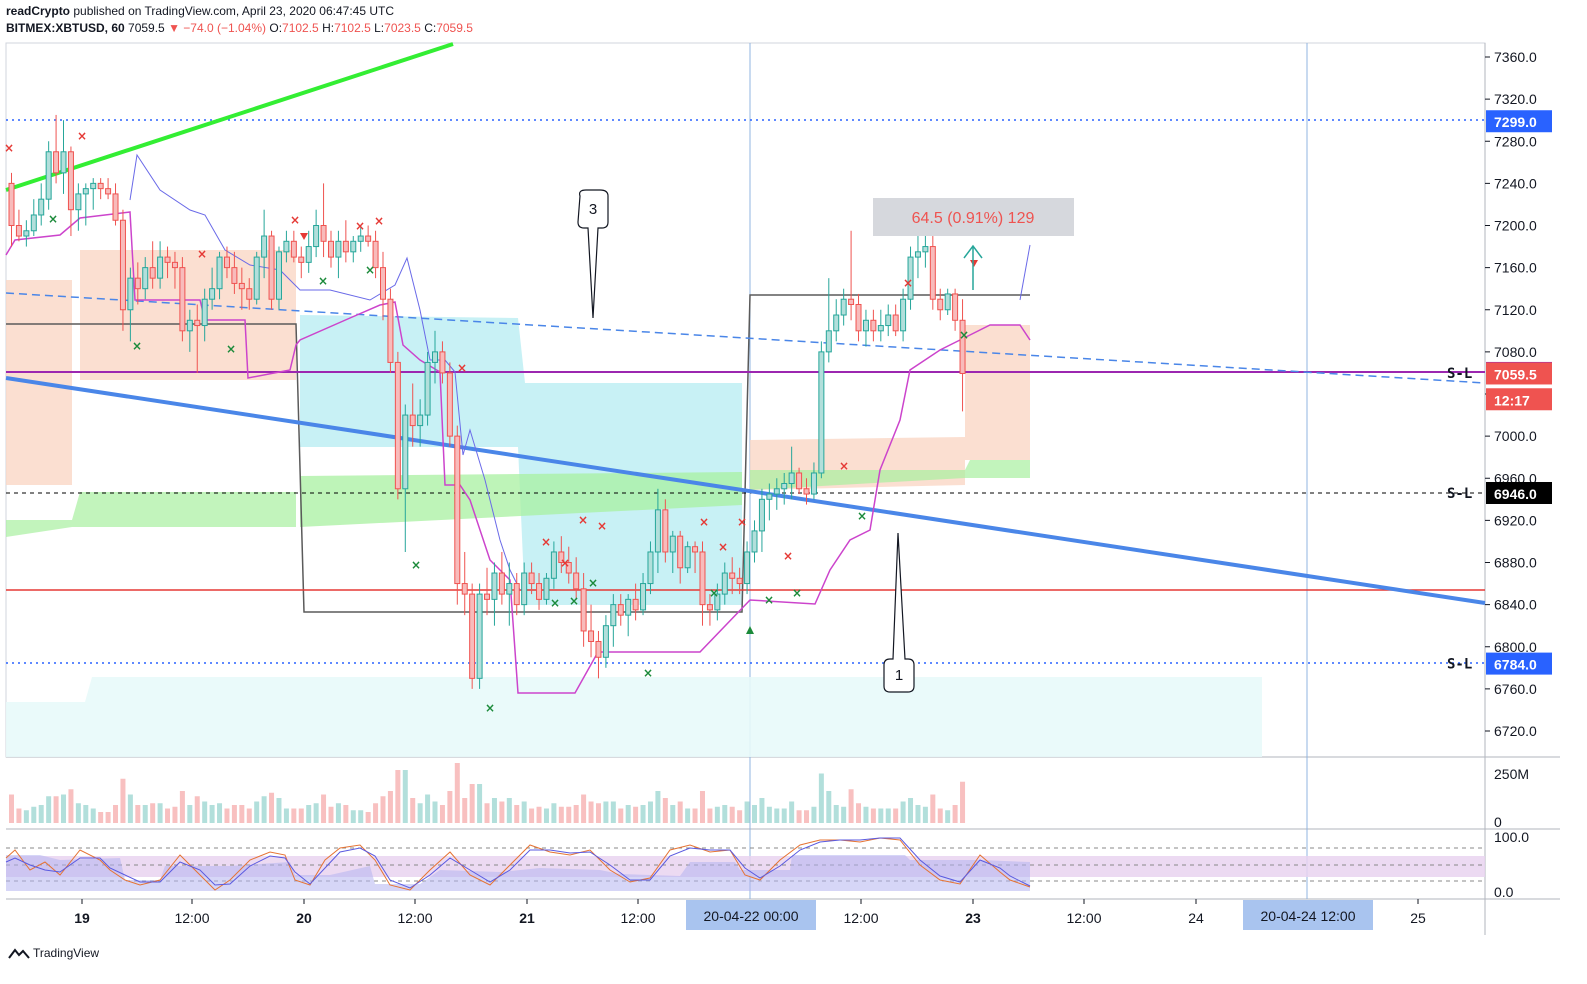 The height and width of the screenshot is (984, 1587). Describe the element at coordinates (65, 28) in the screenshot. I see `symbol-label: BITMEX:XBTUSD, 60` at that location.